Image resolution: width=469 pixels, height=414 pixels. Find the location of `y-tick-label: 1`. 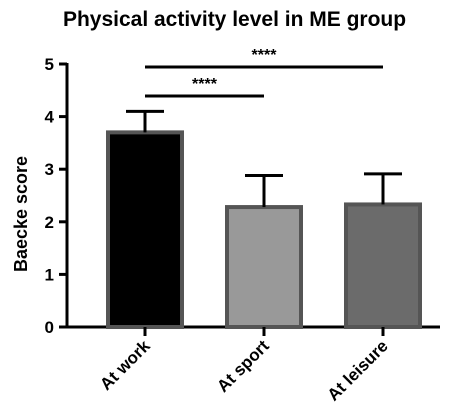

y-tick-label: 1 is located at coordinates (49, 274).